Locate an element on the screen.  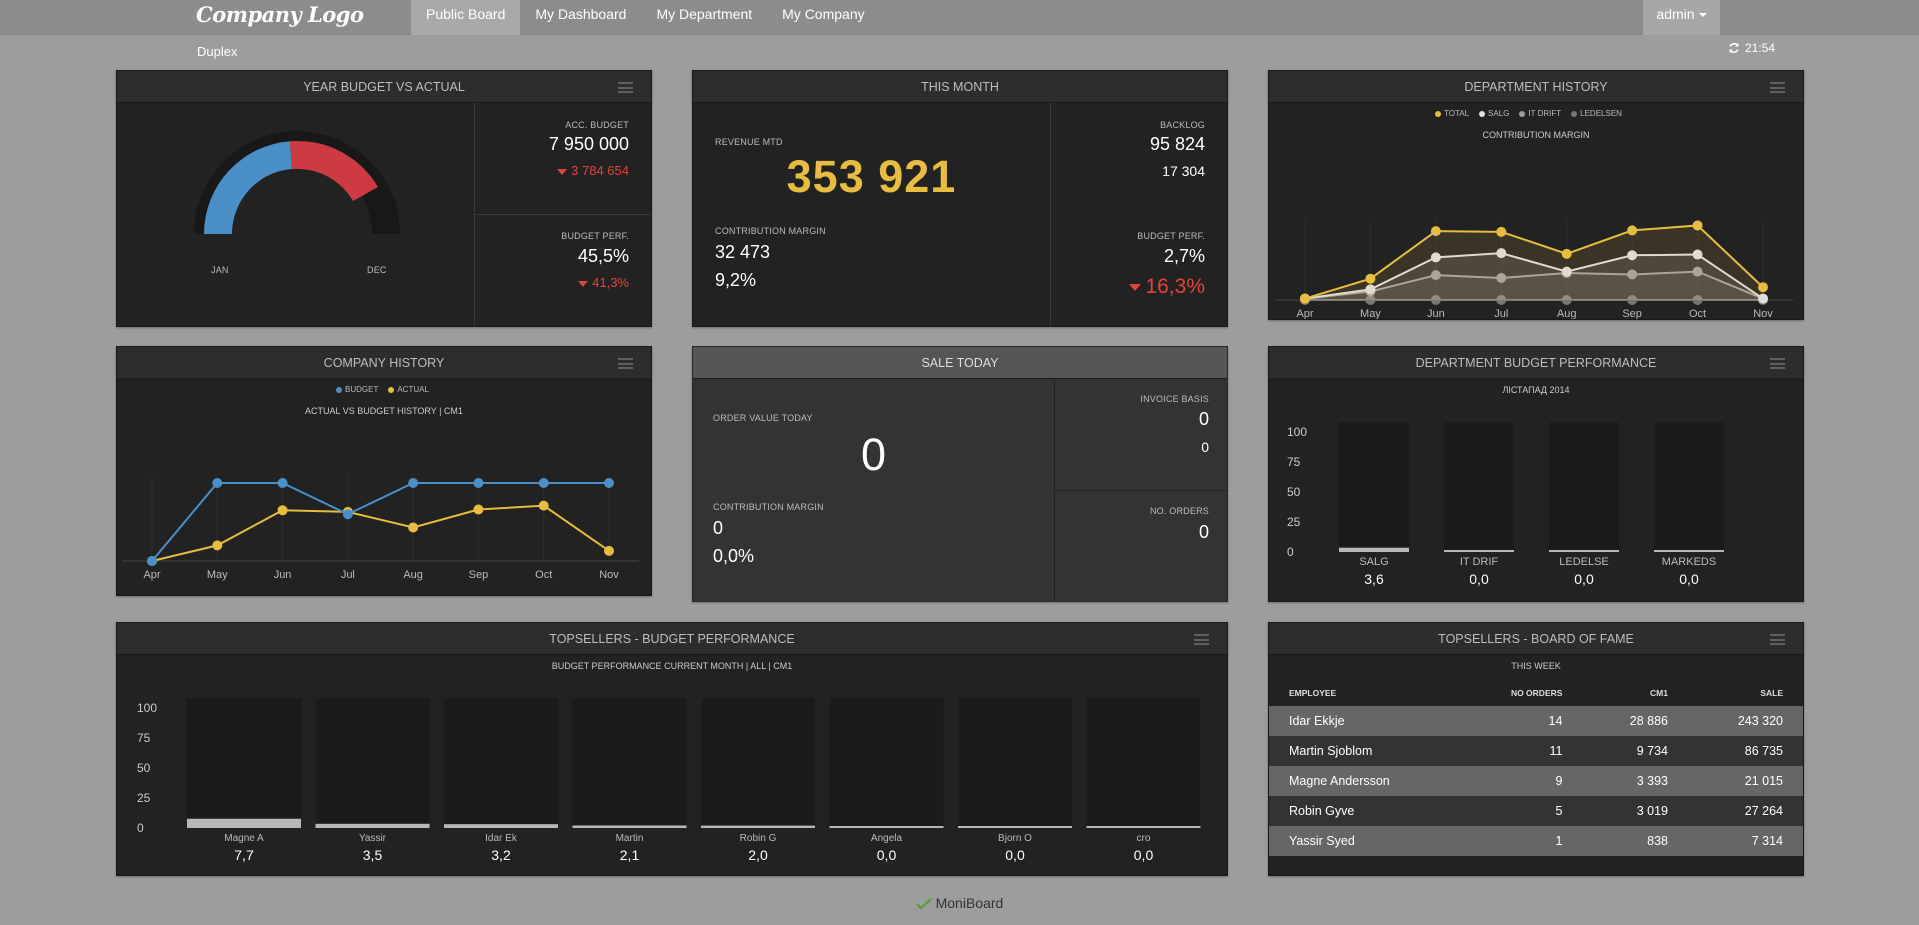
column-header: CM1 is located at coordinates (1659, 693).